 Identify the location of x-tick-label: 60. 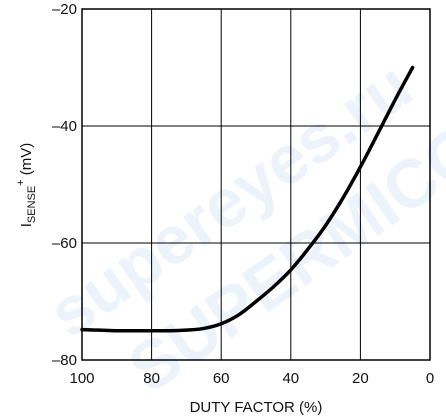
(221, 378).